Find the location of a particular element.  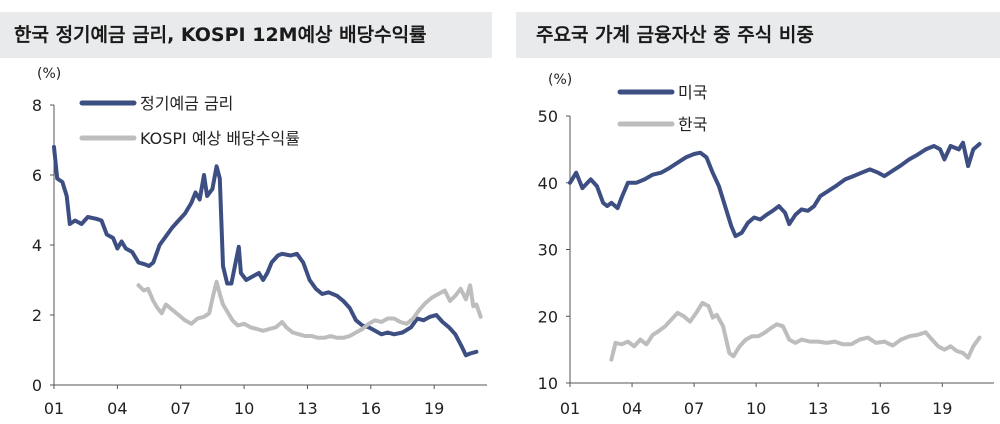

legend-label: KOSPI 예상 배당수익률 is located at coordinates (220, 138).